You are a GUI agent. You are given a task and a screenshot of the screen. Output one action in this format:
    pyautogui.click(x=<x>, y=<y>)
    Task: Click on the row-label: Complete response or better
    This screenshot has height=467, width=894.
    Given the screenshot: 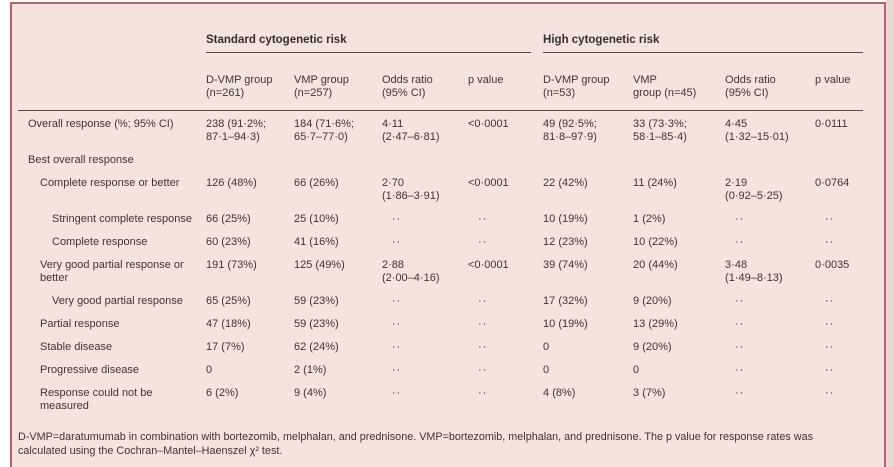 What is the action you would take?
    pyautogui.click(x=110, y=183)
    